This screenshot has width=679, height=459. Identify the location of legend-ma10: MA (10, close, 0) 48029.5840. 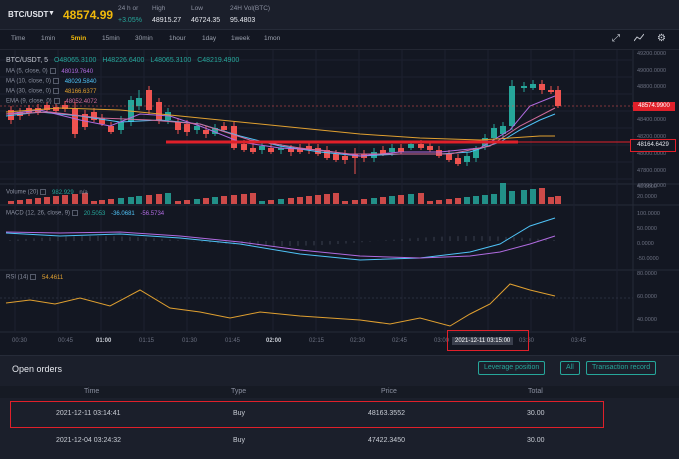
(51, 81).